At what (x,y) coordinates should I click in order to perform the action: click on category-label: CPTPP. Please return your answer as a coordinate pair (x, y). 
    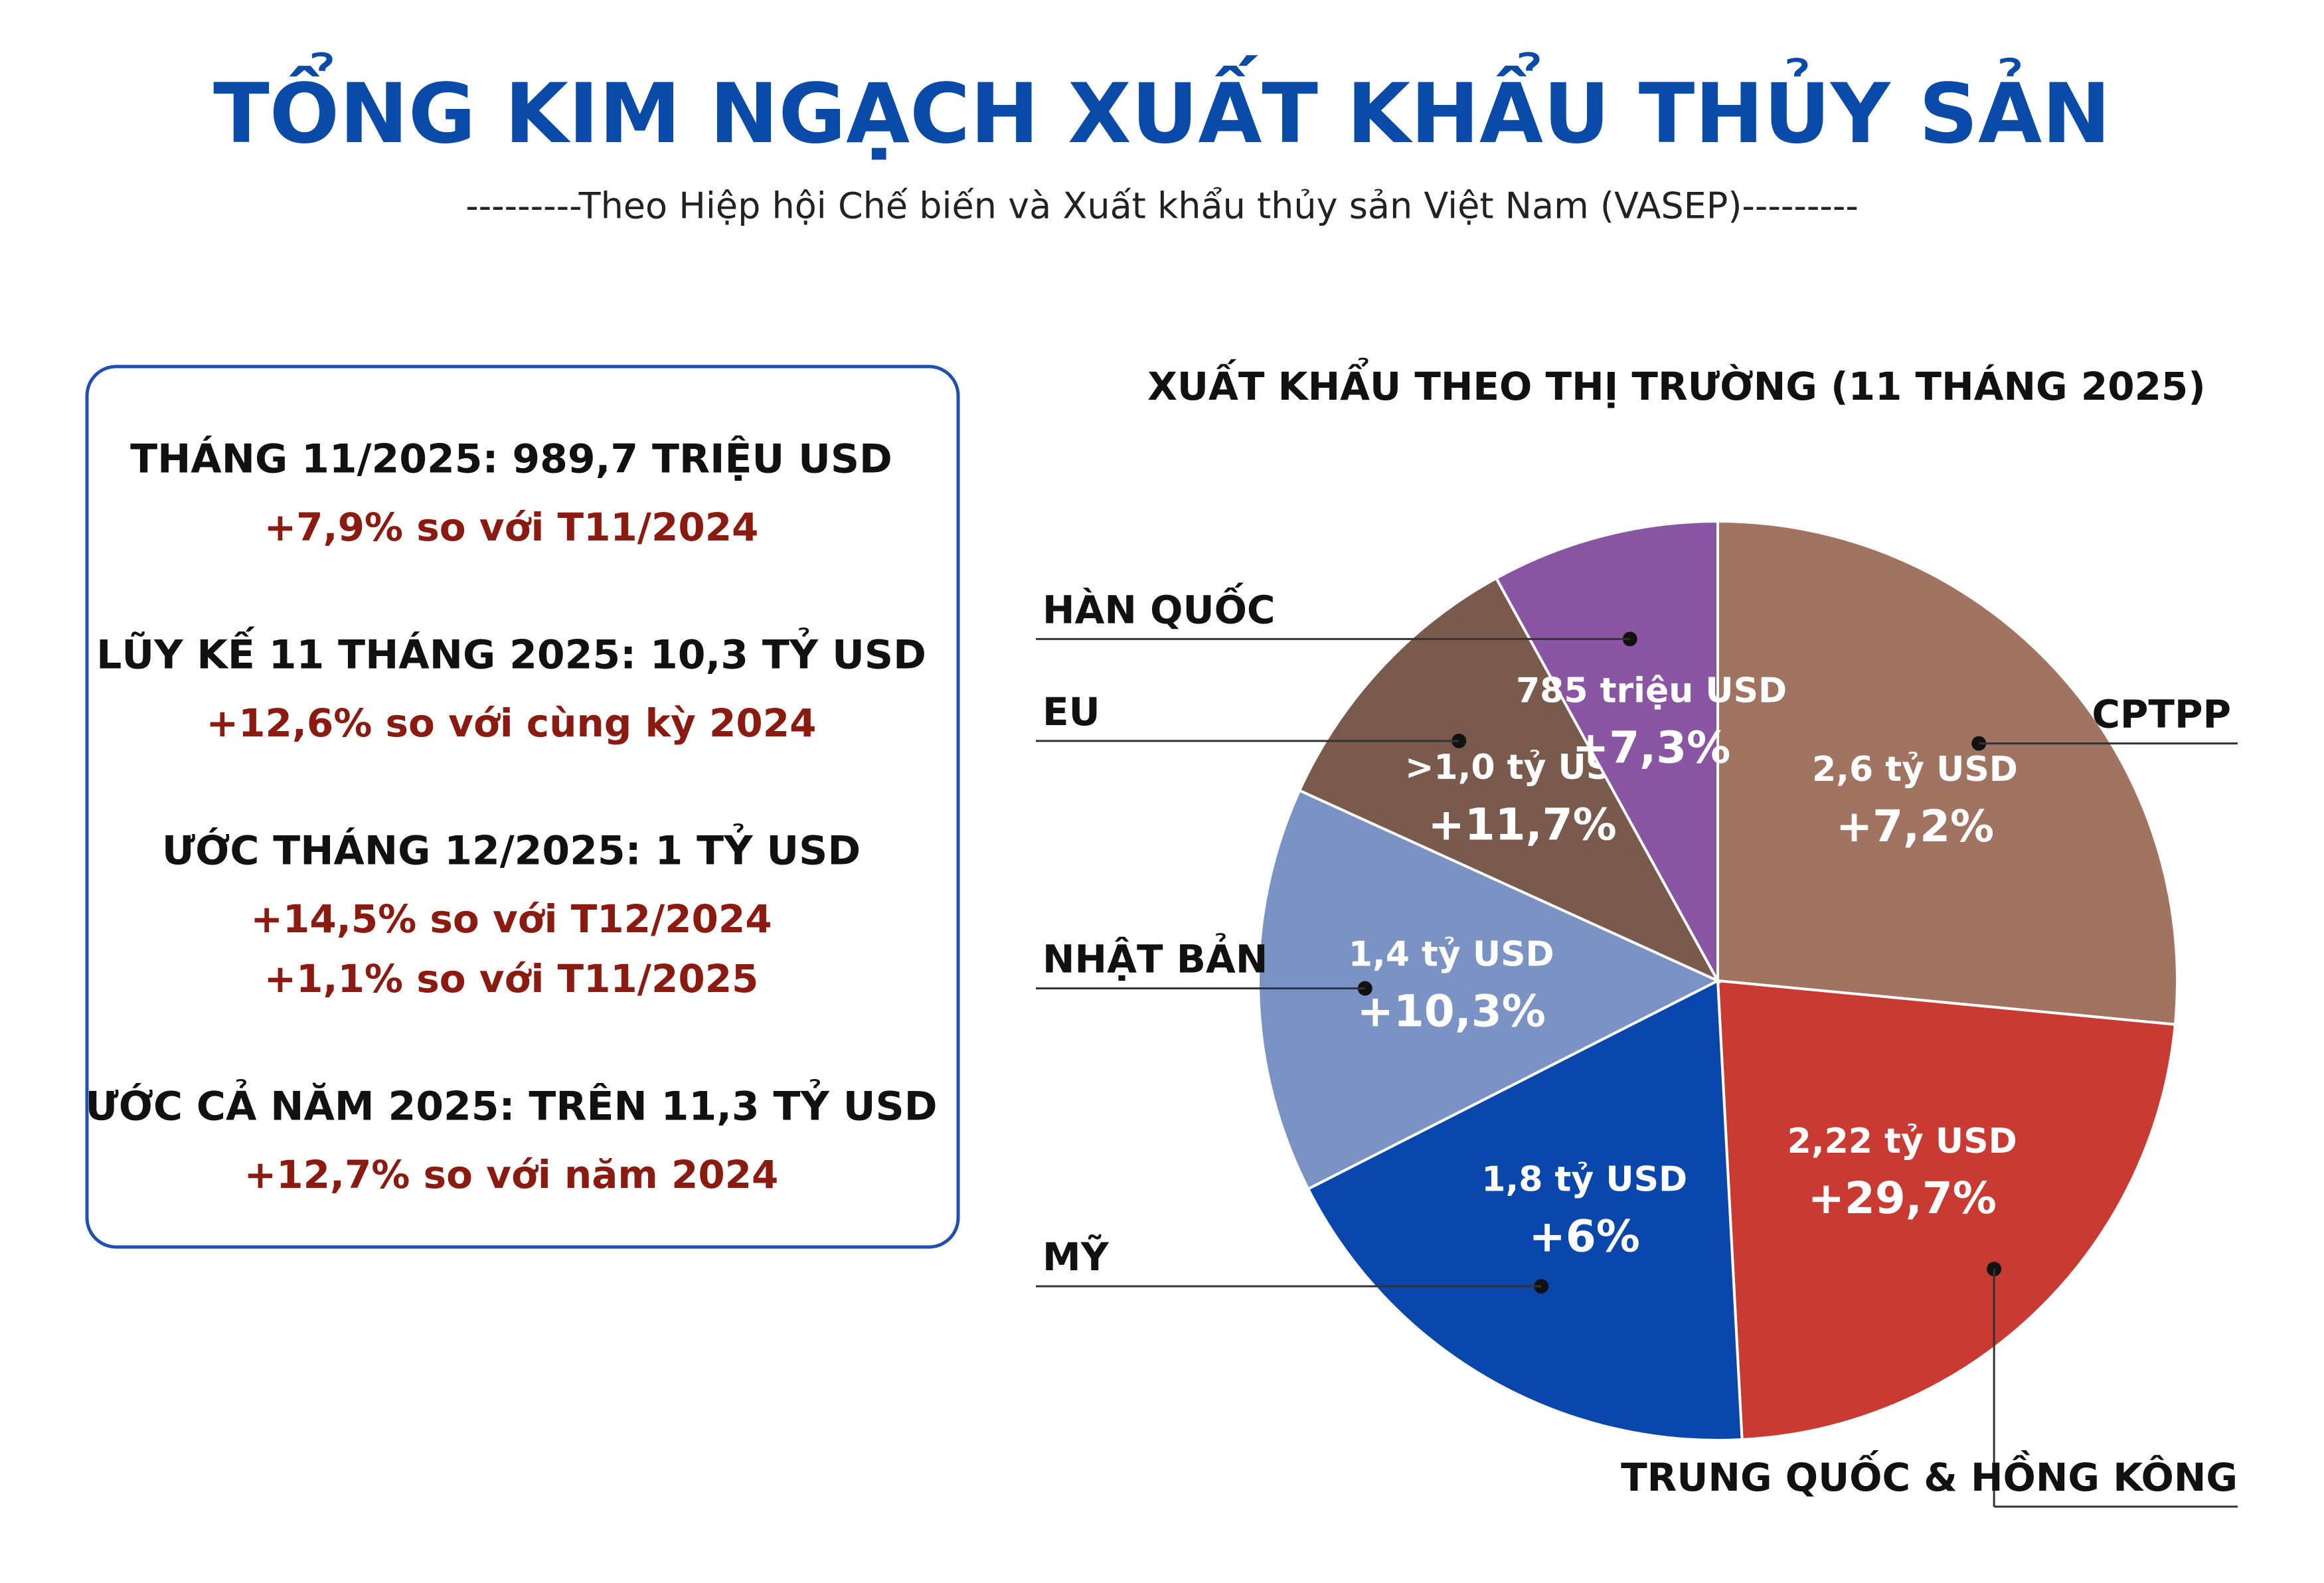
    Looking at the image, I should click on (2162, 714).